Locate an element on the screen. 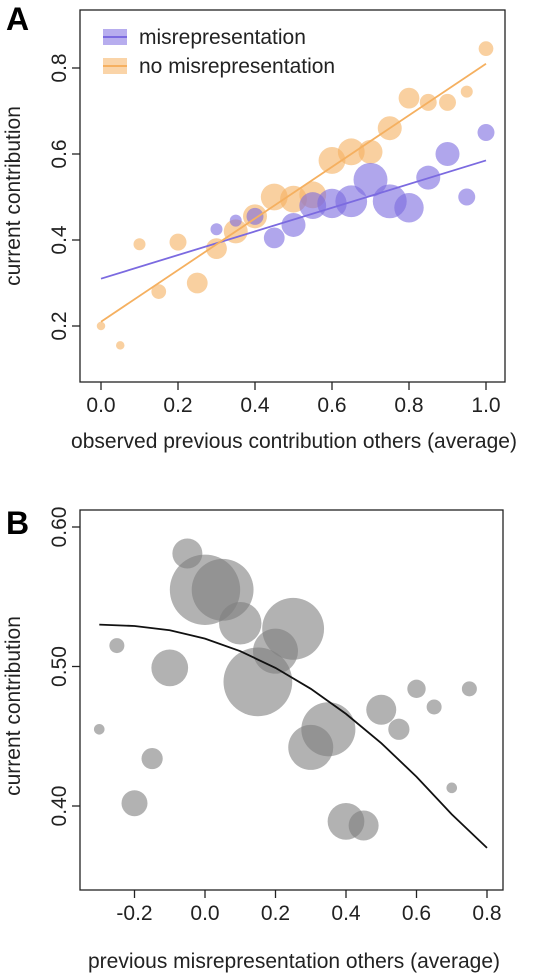 The image size is (550, 976). panel-a-x-tick-label: 0.8 is located at coordinates (408, 405).